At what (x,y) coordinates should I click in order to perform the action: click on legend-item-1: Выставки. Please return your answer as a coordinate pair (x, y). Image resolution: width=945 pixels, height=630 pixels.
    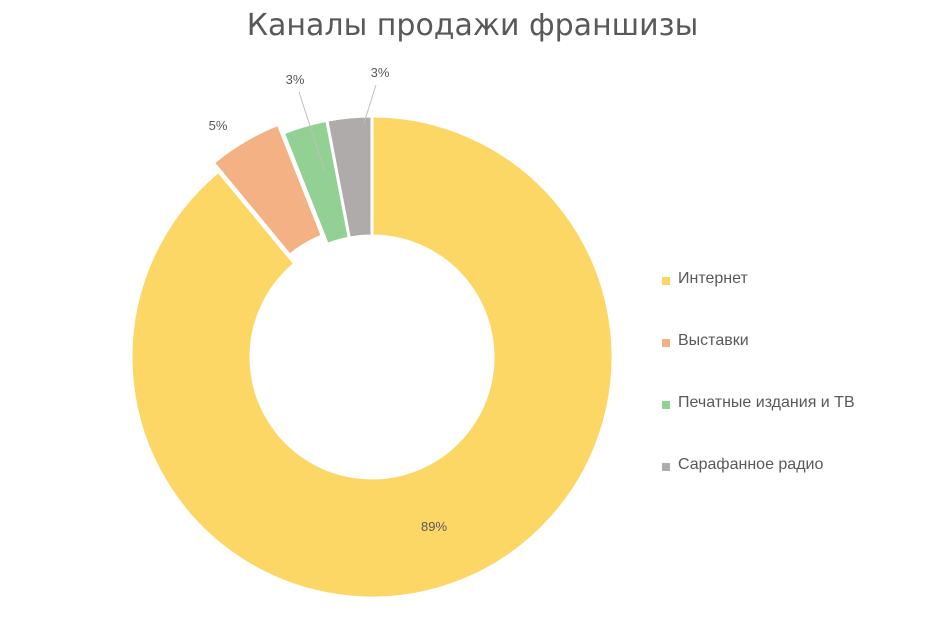
    Looking at the image, I should click on (802, 363).